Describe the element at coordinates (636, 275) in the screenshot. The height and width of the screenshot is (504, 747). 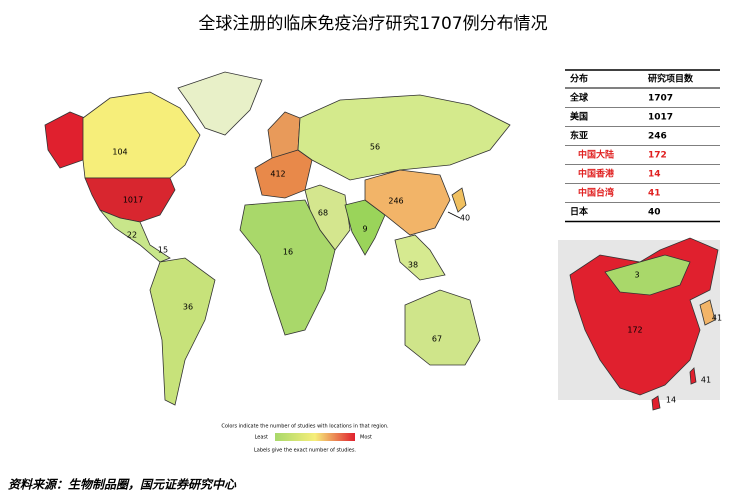
I see `region-label: 3` at that location.